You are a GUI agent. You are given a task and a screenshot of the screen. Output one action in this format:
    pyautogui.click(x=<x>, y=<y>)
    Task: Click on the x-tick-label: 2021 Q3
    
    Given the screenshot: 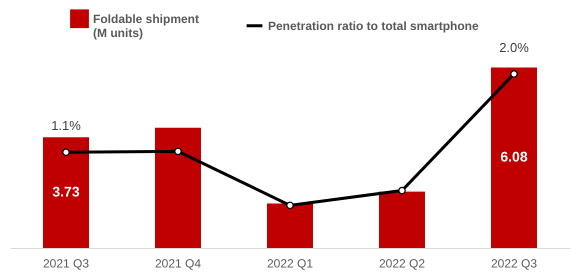 What is the action you would take?
    pyautogui.click(x=66, y=263)
    